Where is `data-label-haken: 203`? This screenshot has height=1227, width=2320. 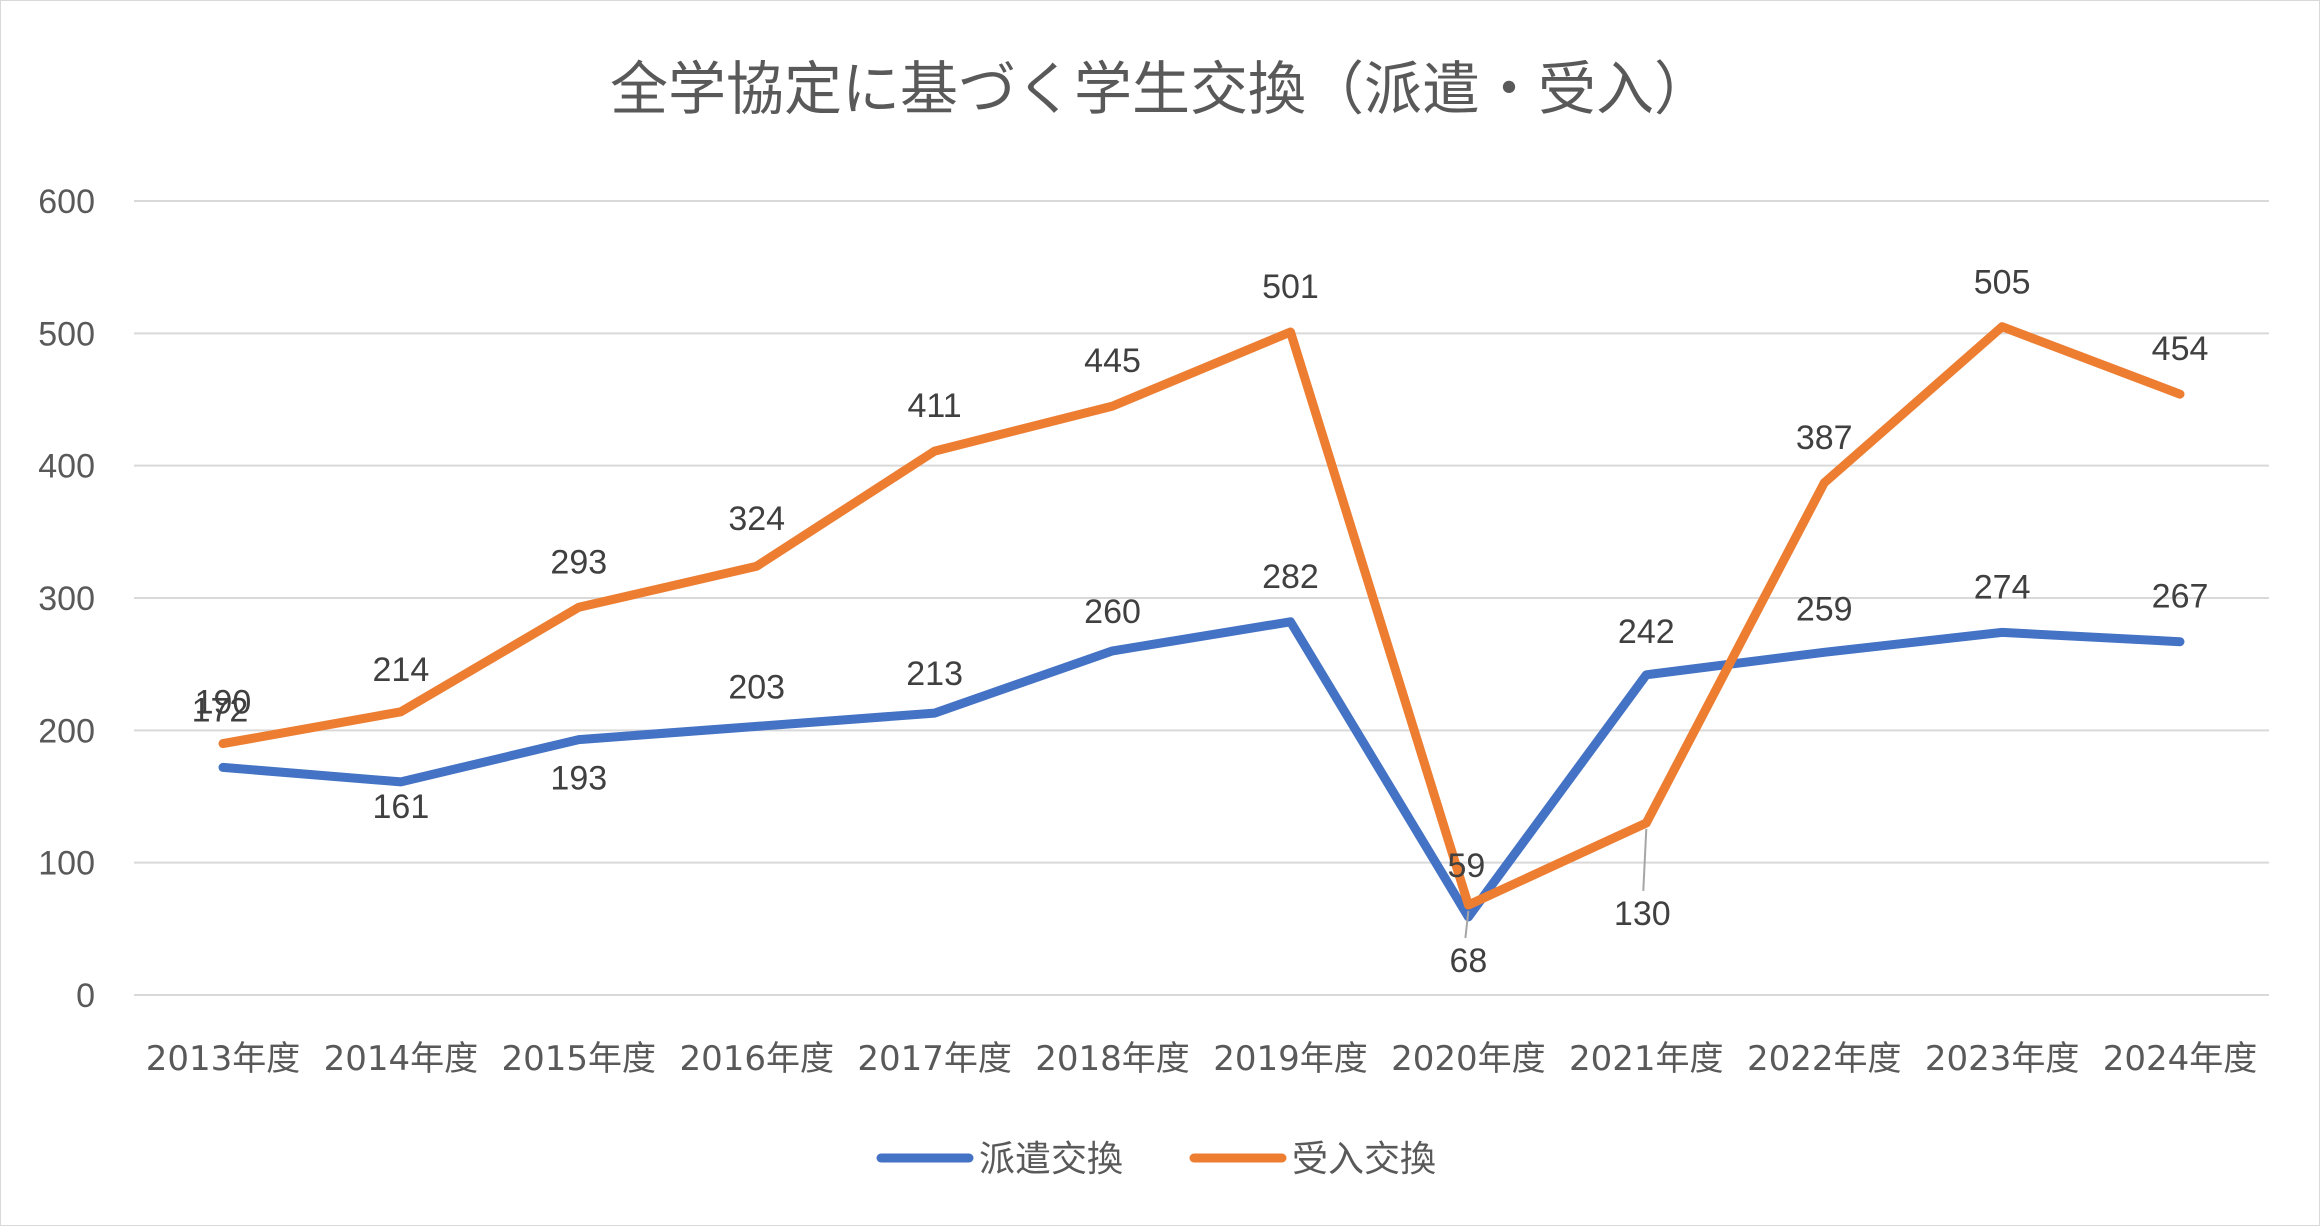 data-label-haken: 203 is located at coordinates (756, 687).